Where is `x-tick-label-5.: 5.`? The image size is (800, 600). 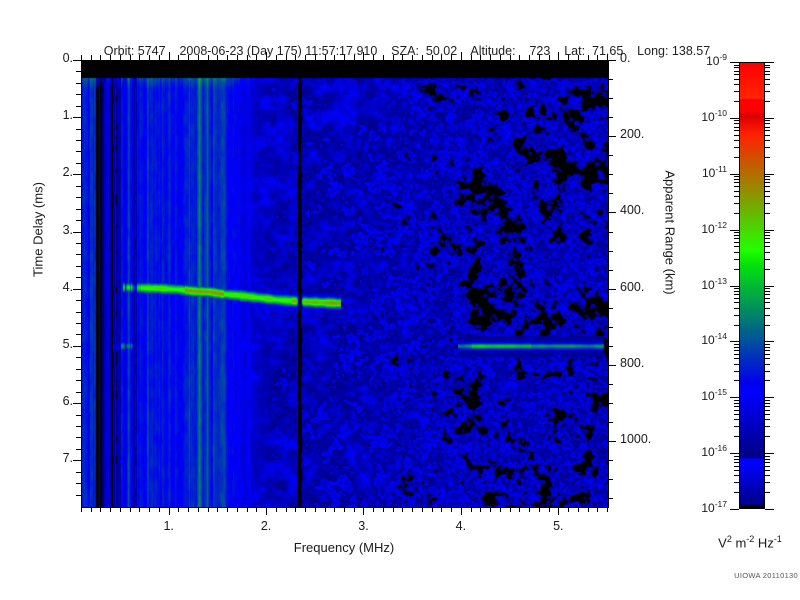
x-tick-label-5.: 5. is located at coordinates (558, 526).